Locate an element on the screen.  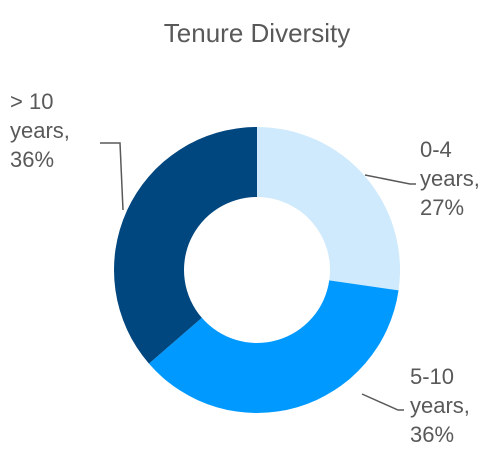
data-label: 0-4 years, 27% is located at coordinates (450, 178).